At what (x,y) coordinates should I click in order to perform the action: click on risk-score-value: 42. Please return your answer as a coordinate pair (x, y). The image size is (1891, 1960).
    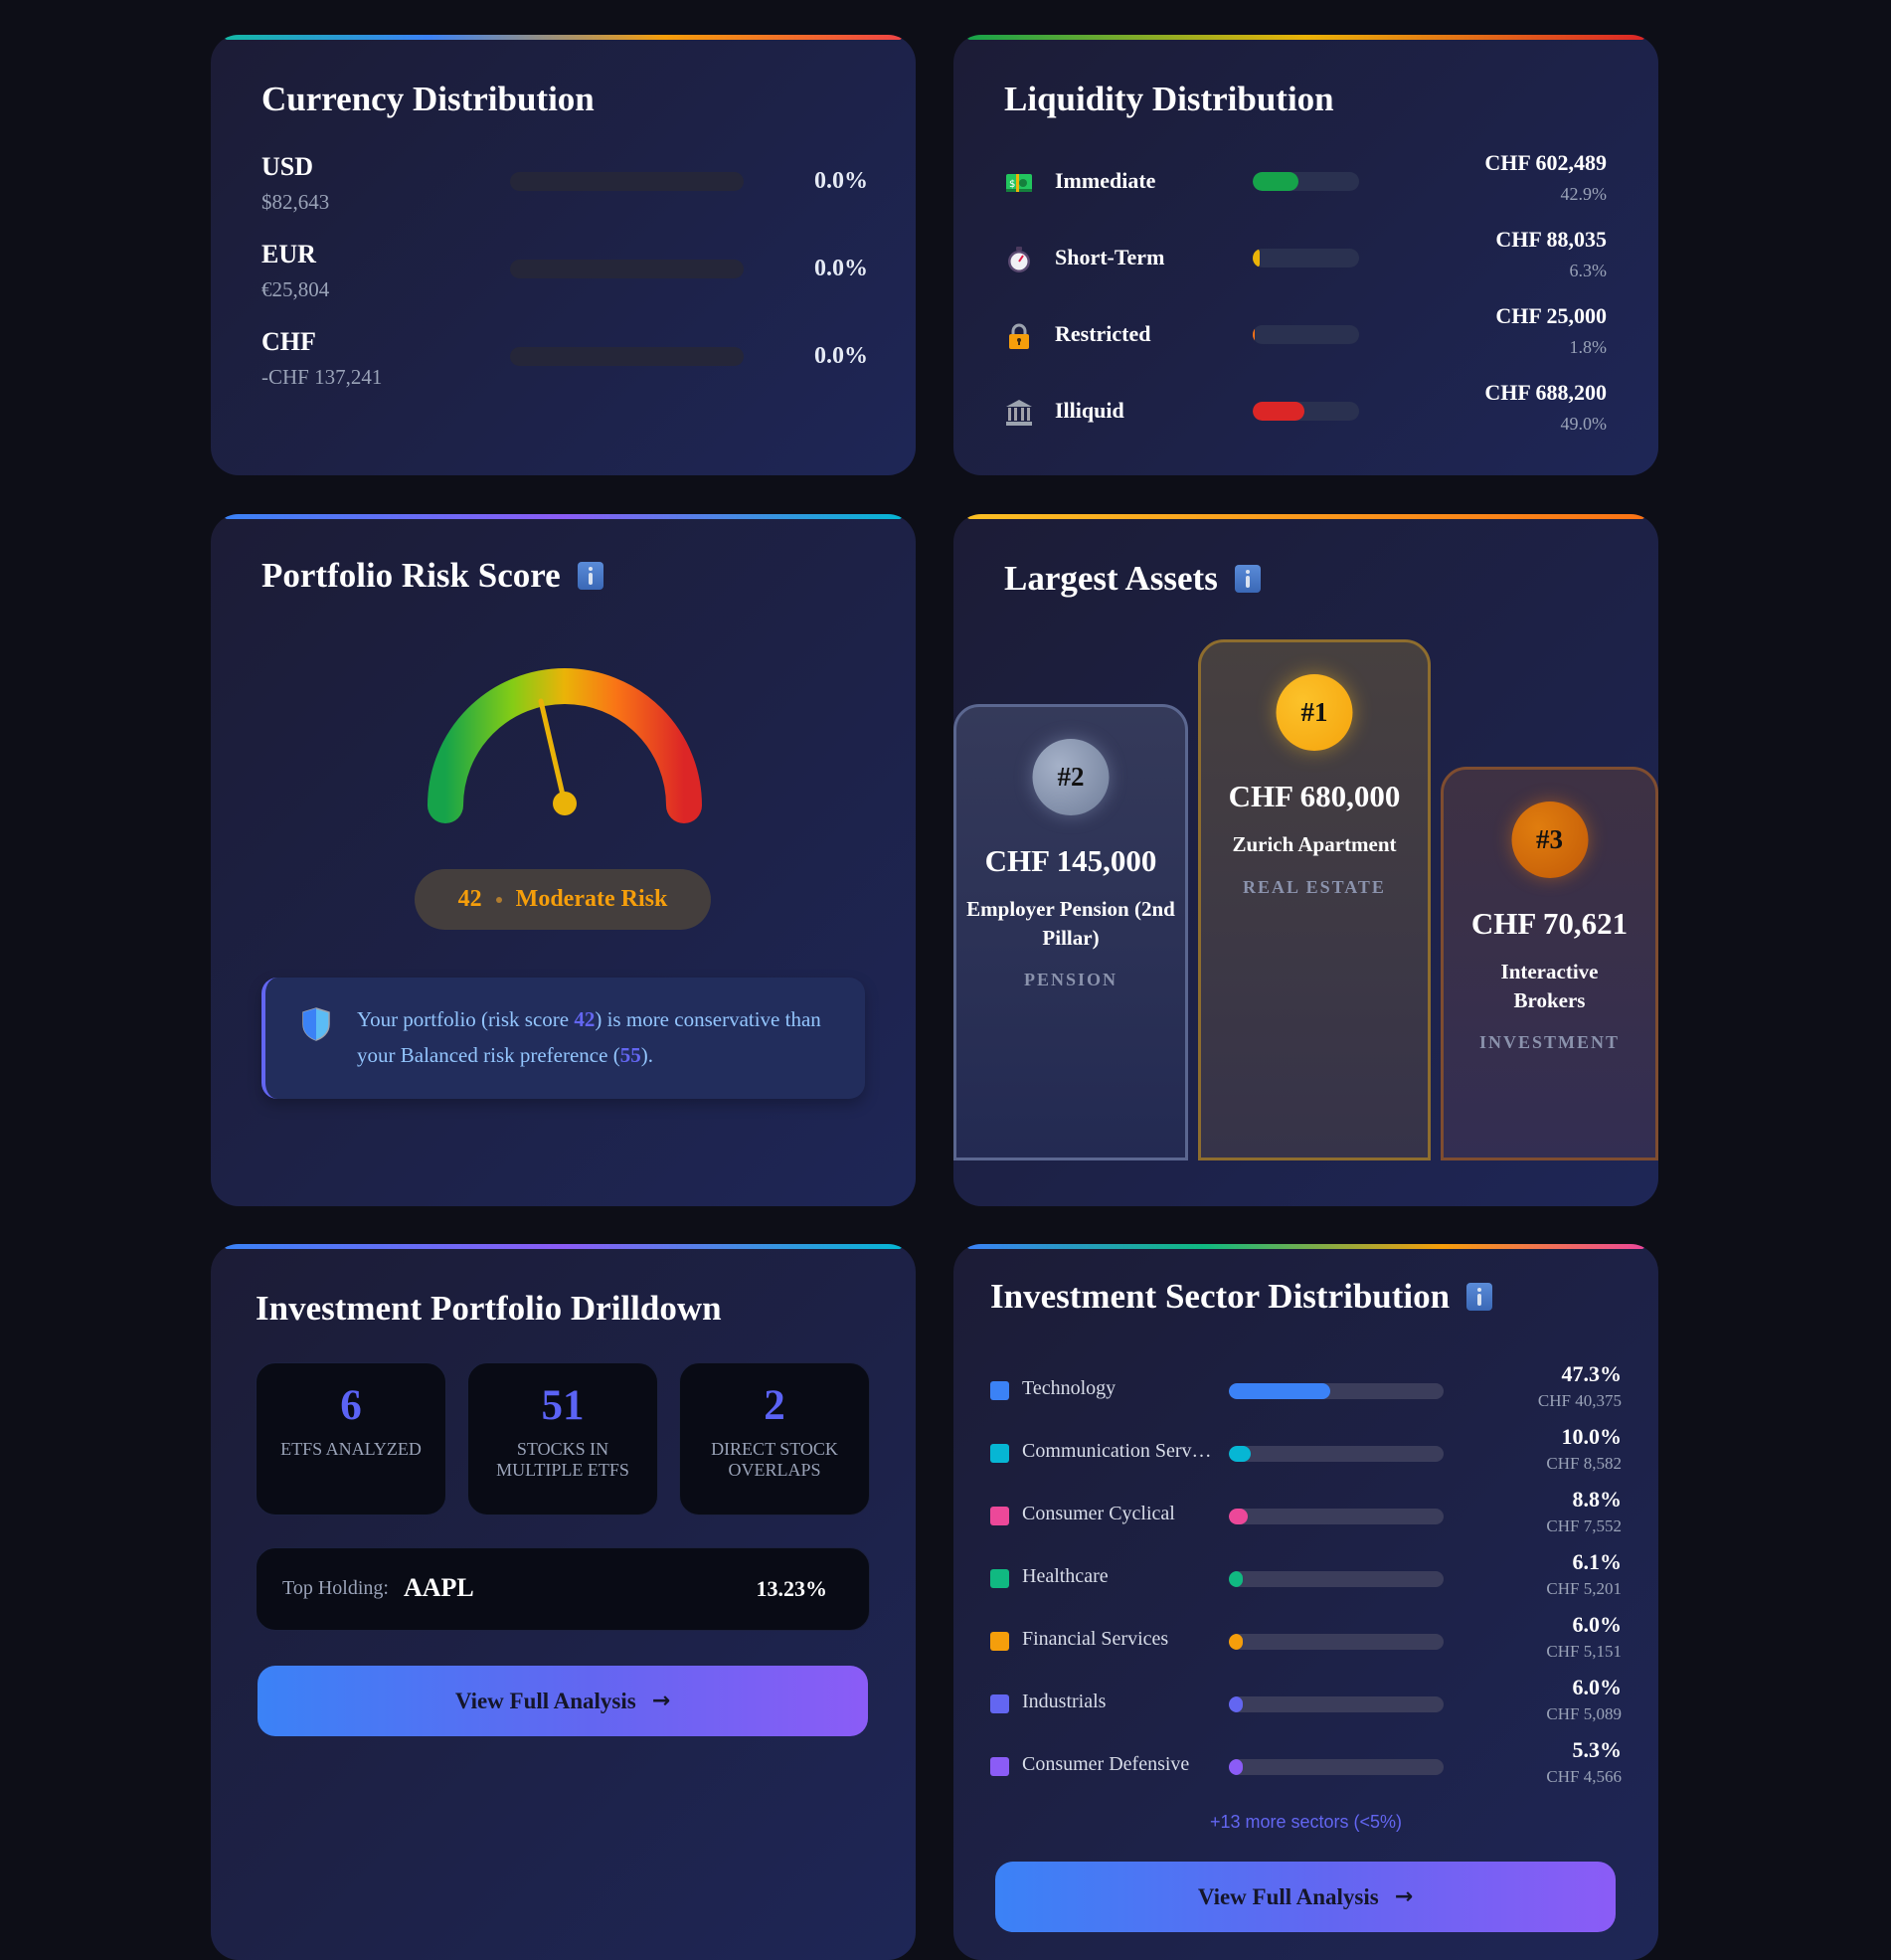
    Looking at the image, I should click on (470, 899).